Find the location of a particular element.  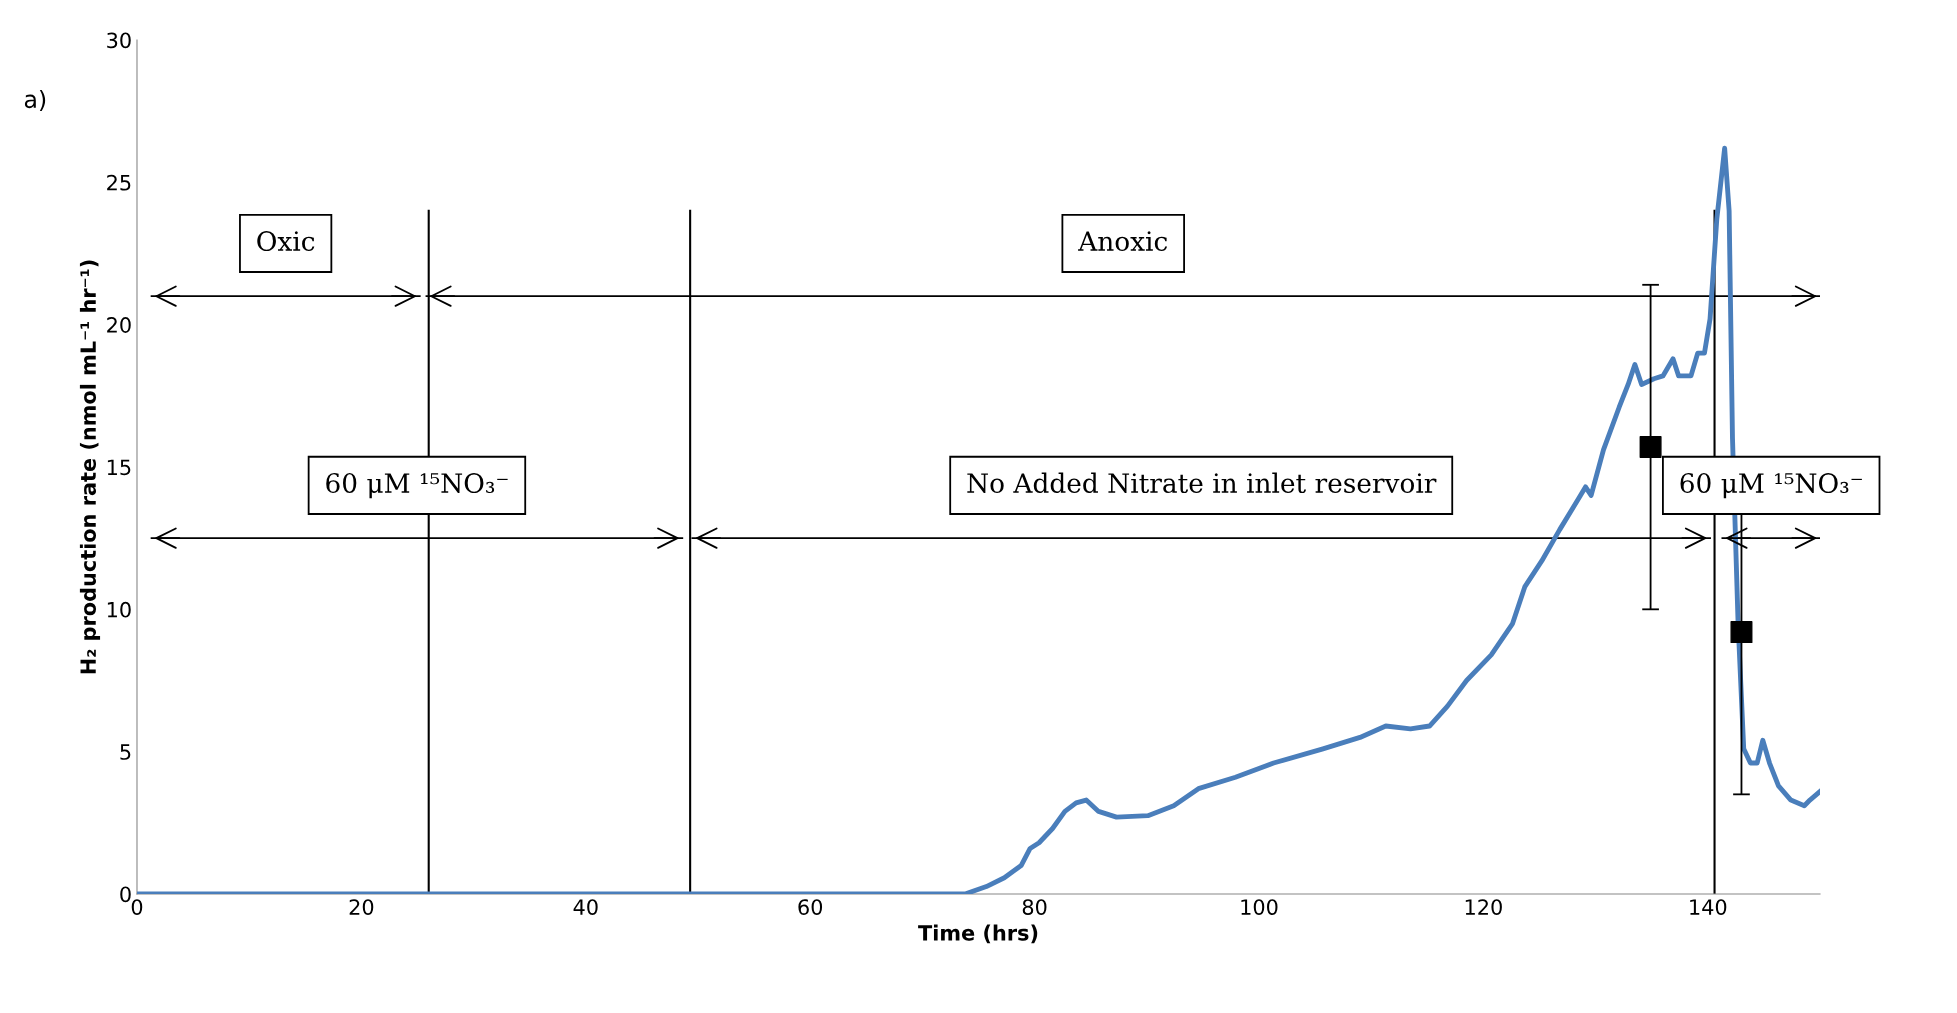

y-tick-label: 10 is located at coordinates (119, 609).